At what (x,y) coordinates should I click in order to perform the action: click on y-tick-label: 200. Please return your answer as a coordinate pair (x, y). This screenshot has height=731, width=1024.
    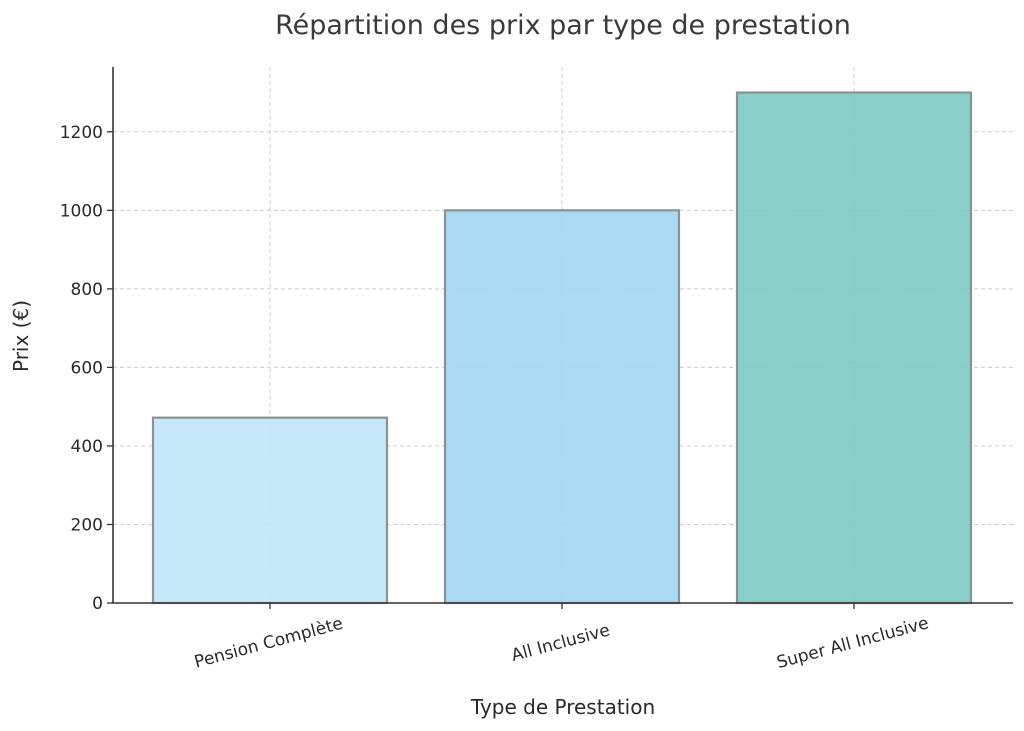
    Looking at the image, I should click on (87, 525).